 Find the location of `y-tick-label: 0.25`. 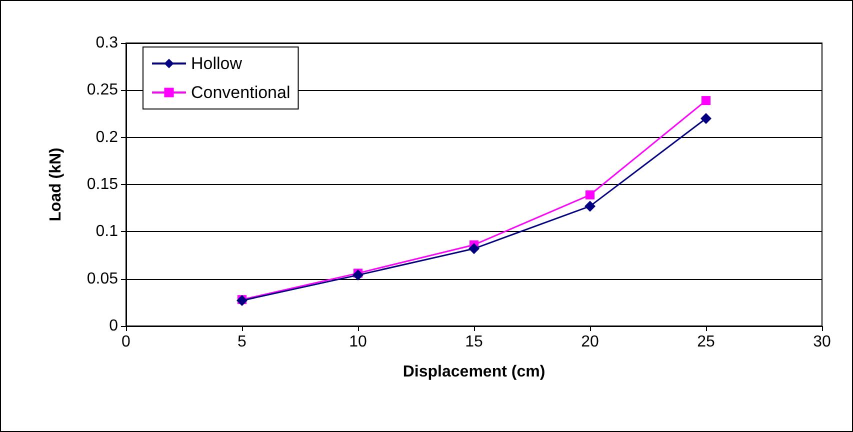

y-tick-label: 0.25 is located at coordinates (102, 90).